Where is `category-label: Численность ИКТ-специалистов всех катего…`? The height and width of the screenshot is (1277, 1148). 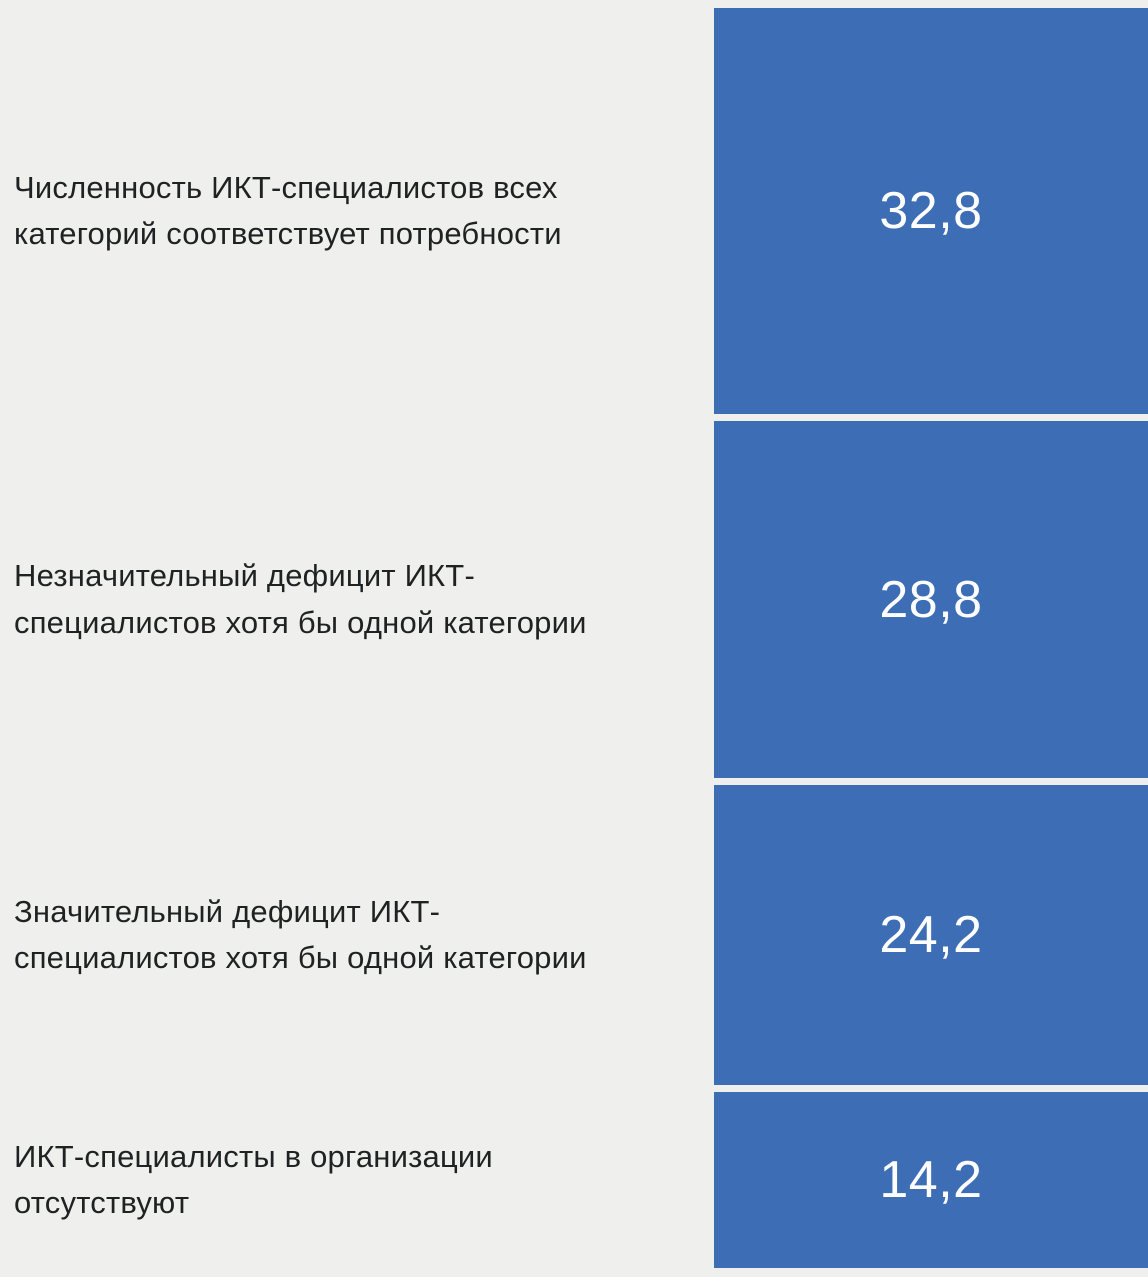 category-label: Численность ИКТ-специалистов всех катего… is located at coordinates (288, 210).